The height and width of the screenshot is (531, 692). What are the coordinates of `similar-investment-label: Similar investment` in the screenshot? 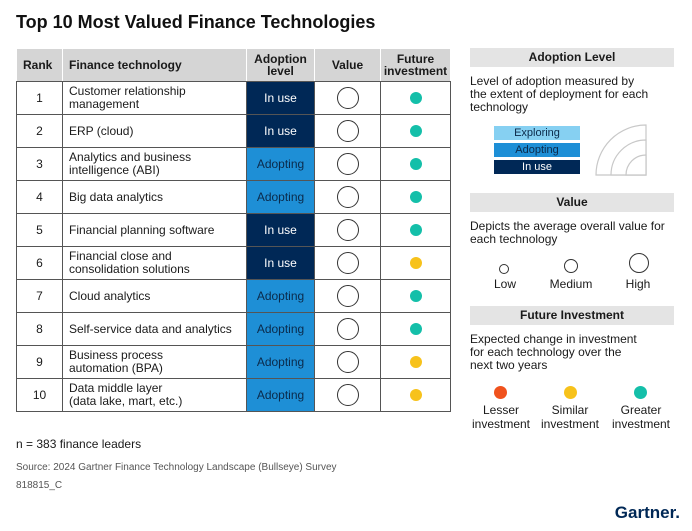 It's located at (570, 417).